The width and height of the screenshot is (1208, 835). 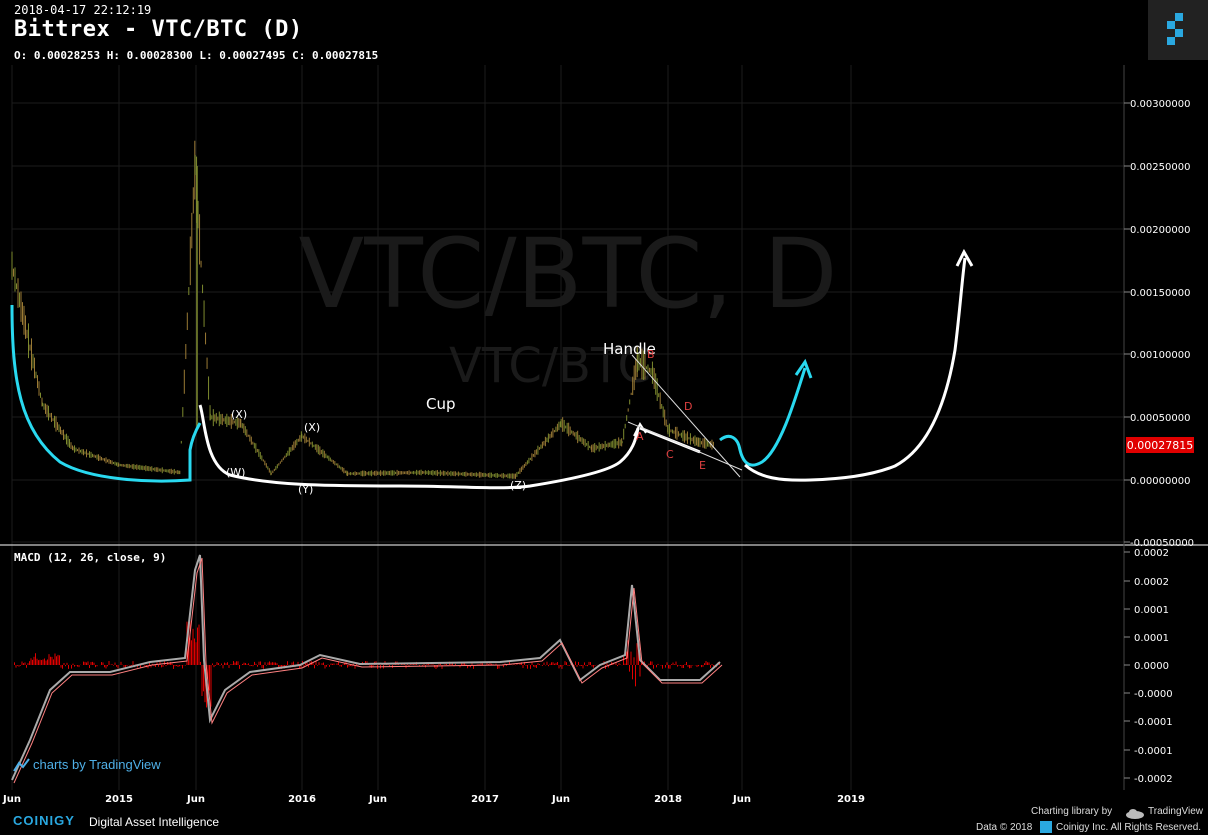 What do you see at coordinates (97, 764) in the screenshot?
I see `tradingview-brand-link: charts by TradingView` at bounding box center [97, 764].